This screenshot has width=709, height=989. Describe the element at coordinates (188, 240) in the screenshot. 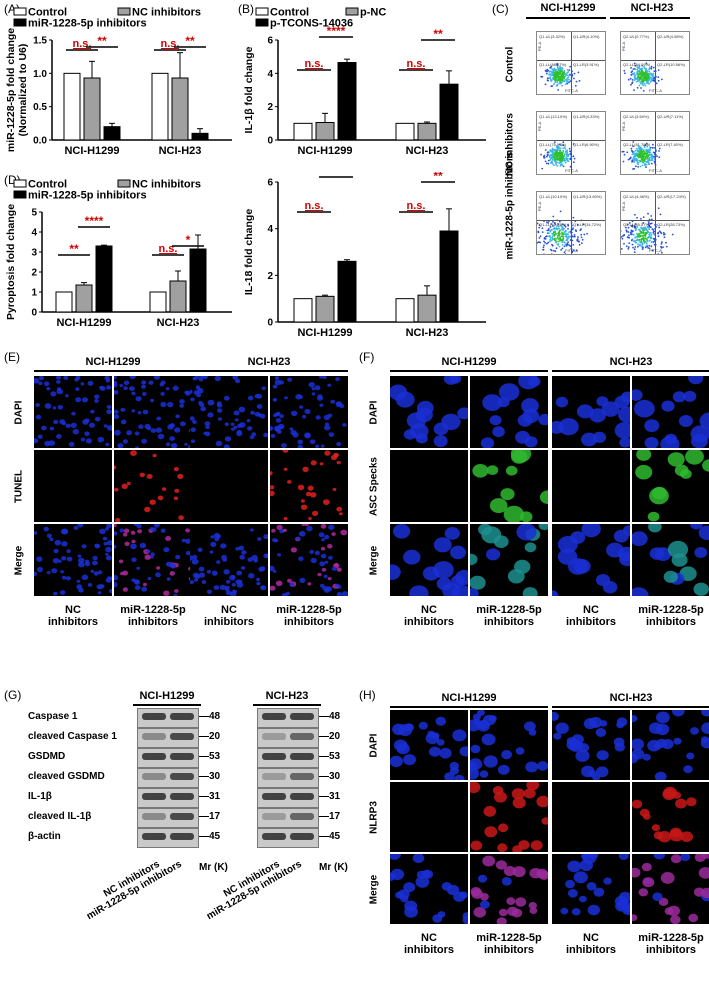

I see `sig-label: *` at that location.